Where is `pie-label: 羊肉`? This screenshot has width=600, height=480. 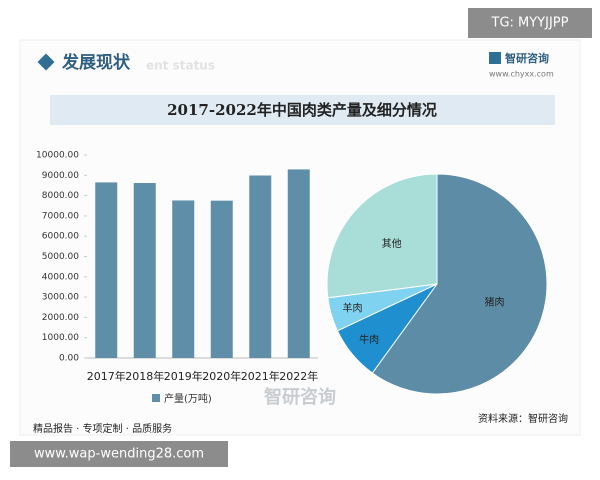 pie-label: 羊肉 is located at coordinates (352, 308).